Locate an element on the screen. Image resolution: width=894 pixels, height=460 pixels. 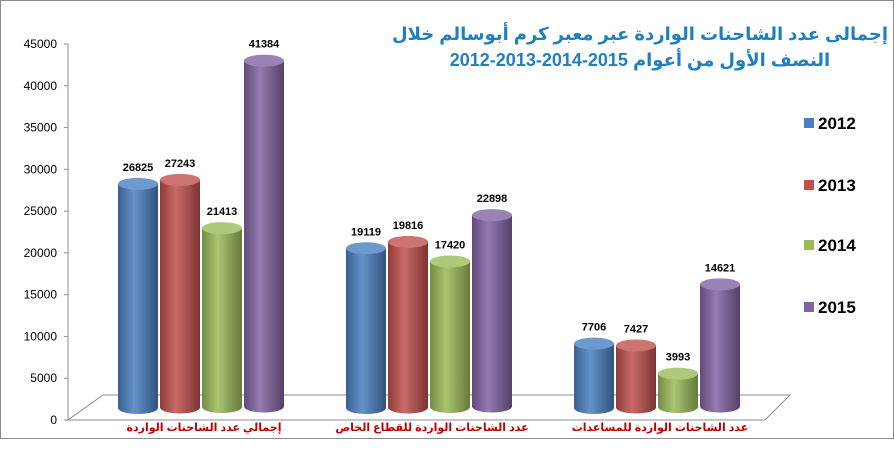
bar-2013-3: 7427 is located at coordinates (636, 368).